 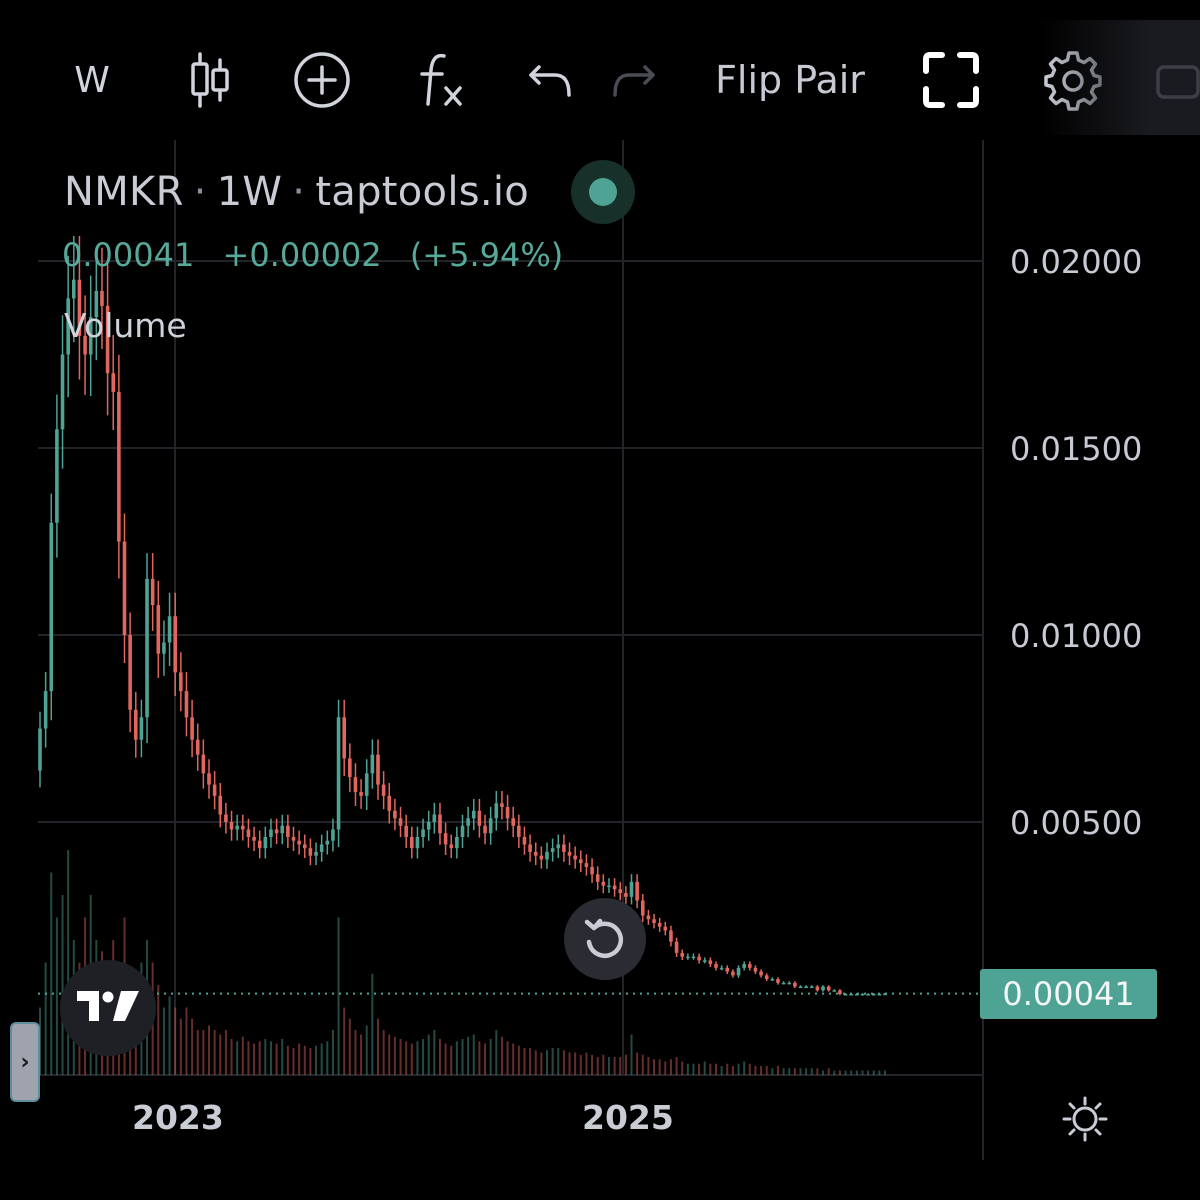 I want to click on legend-title: NMKR · 1W · taptools.io, so click(x=350, y=192).